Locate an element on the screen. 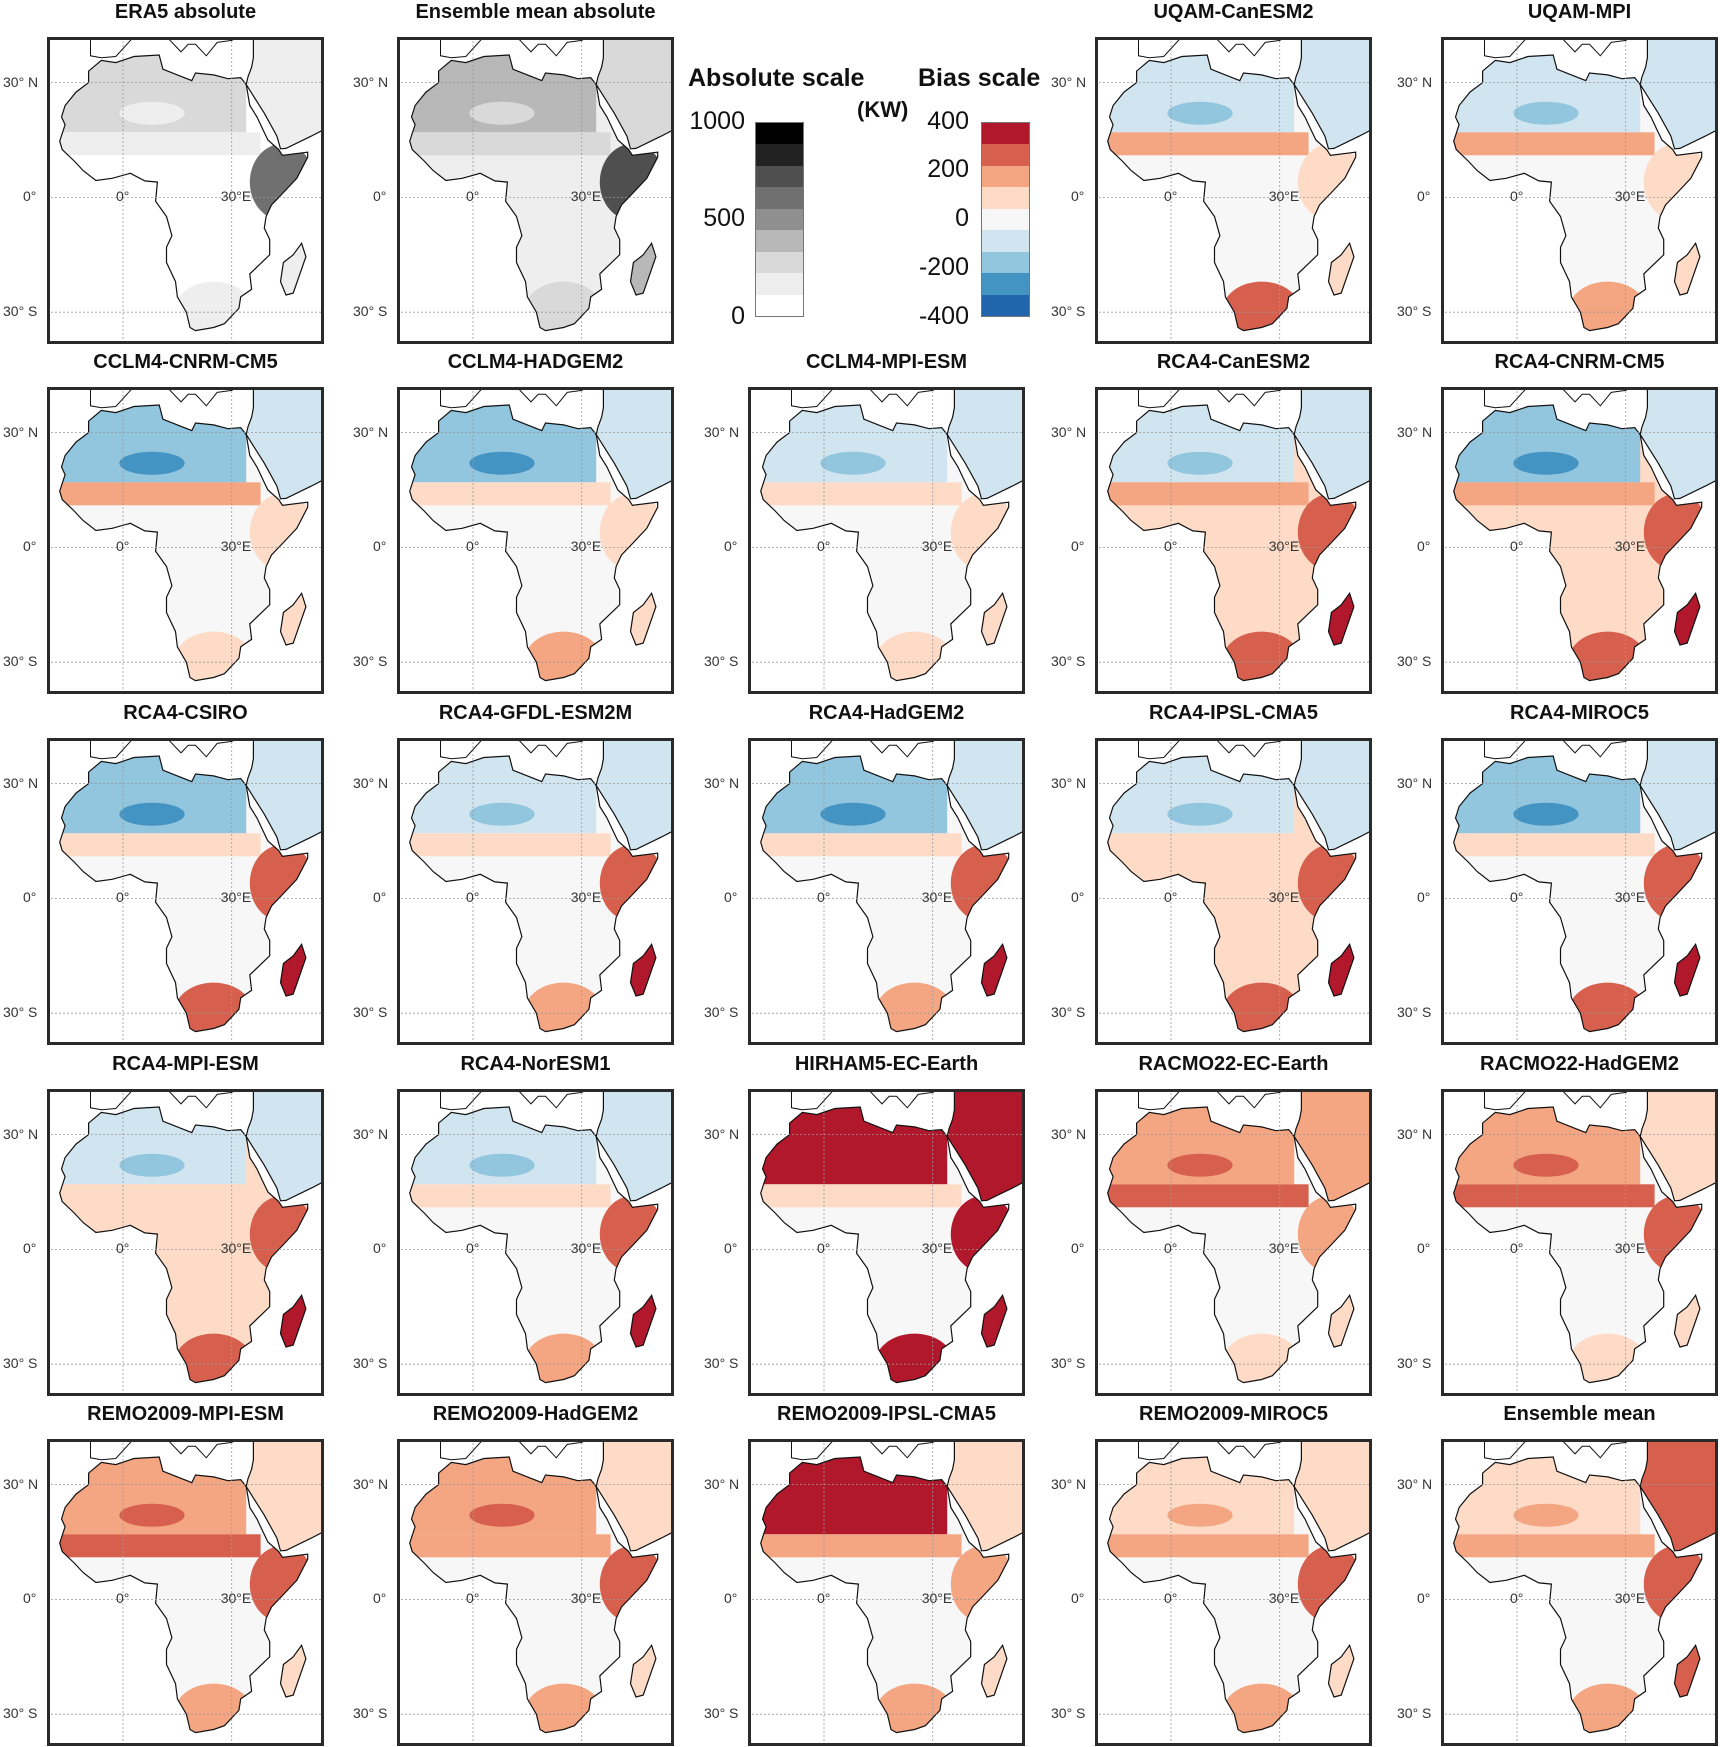 This screenshot has width=1720, height=1747. bias-tick: 200 is located at coordinates (948, 169).